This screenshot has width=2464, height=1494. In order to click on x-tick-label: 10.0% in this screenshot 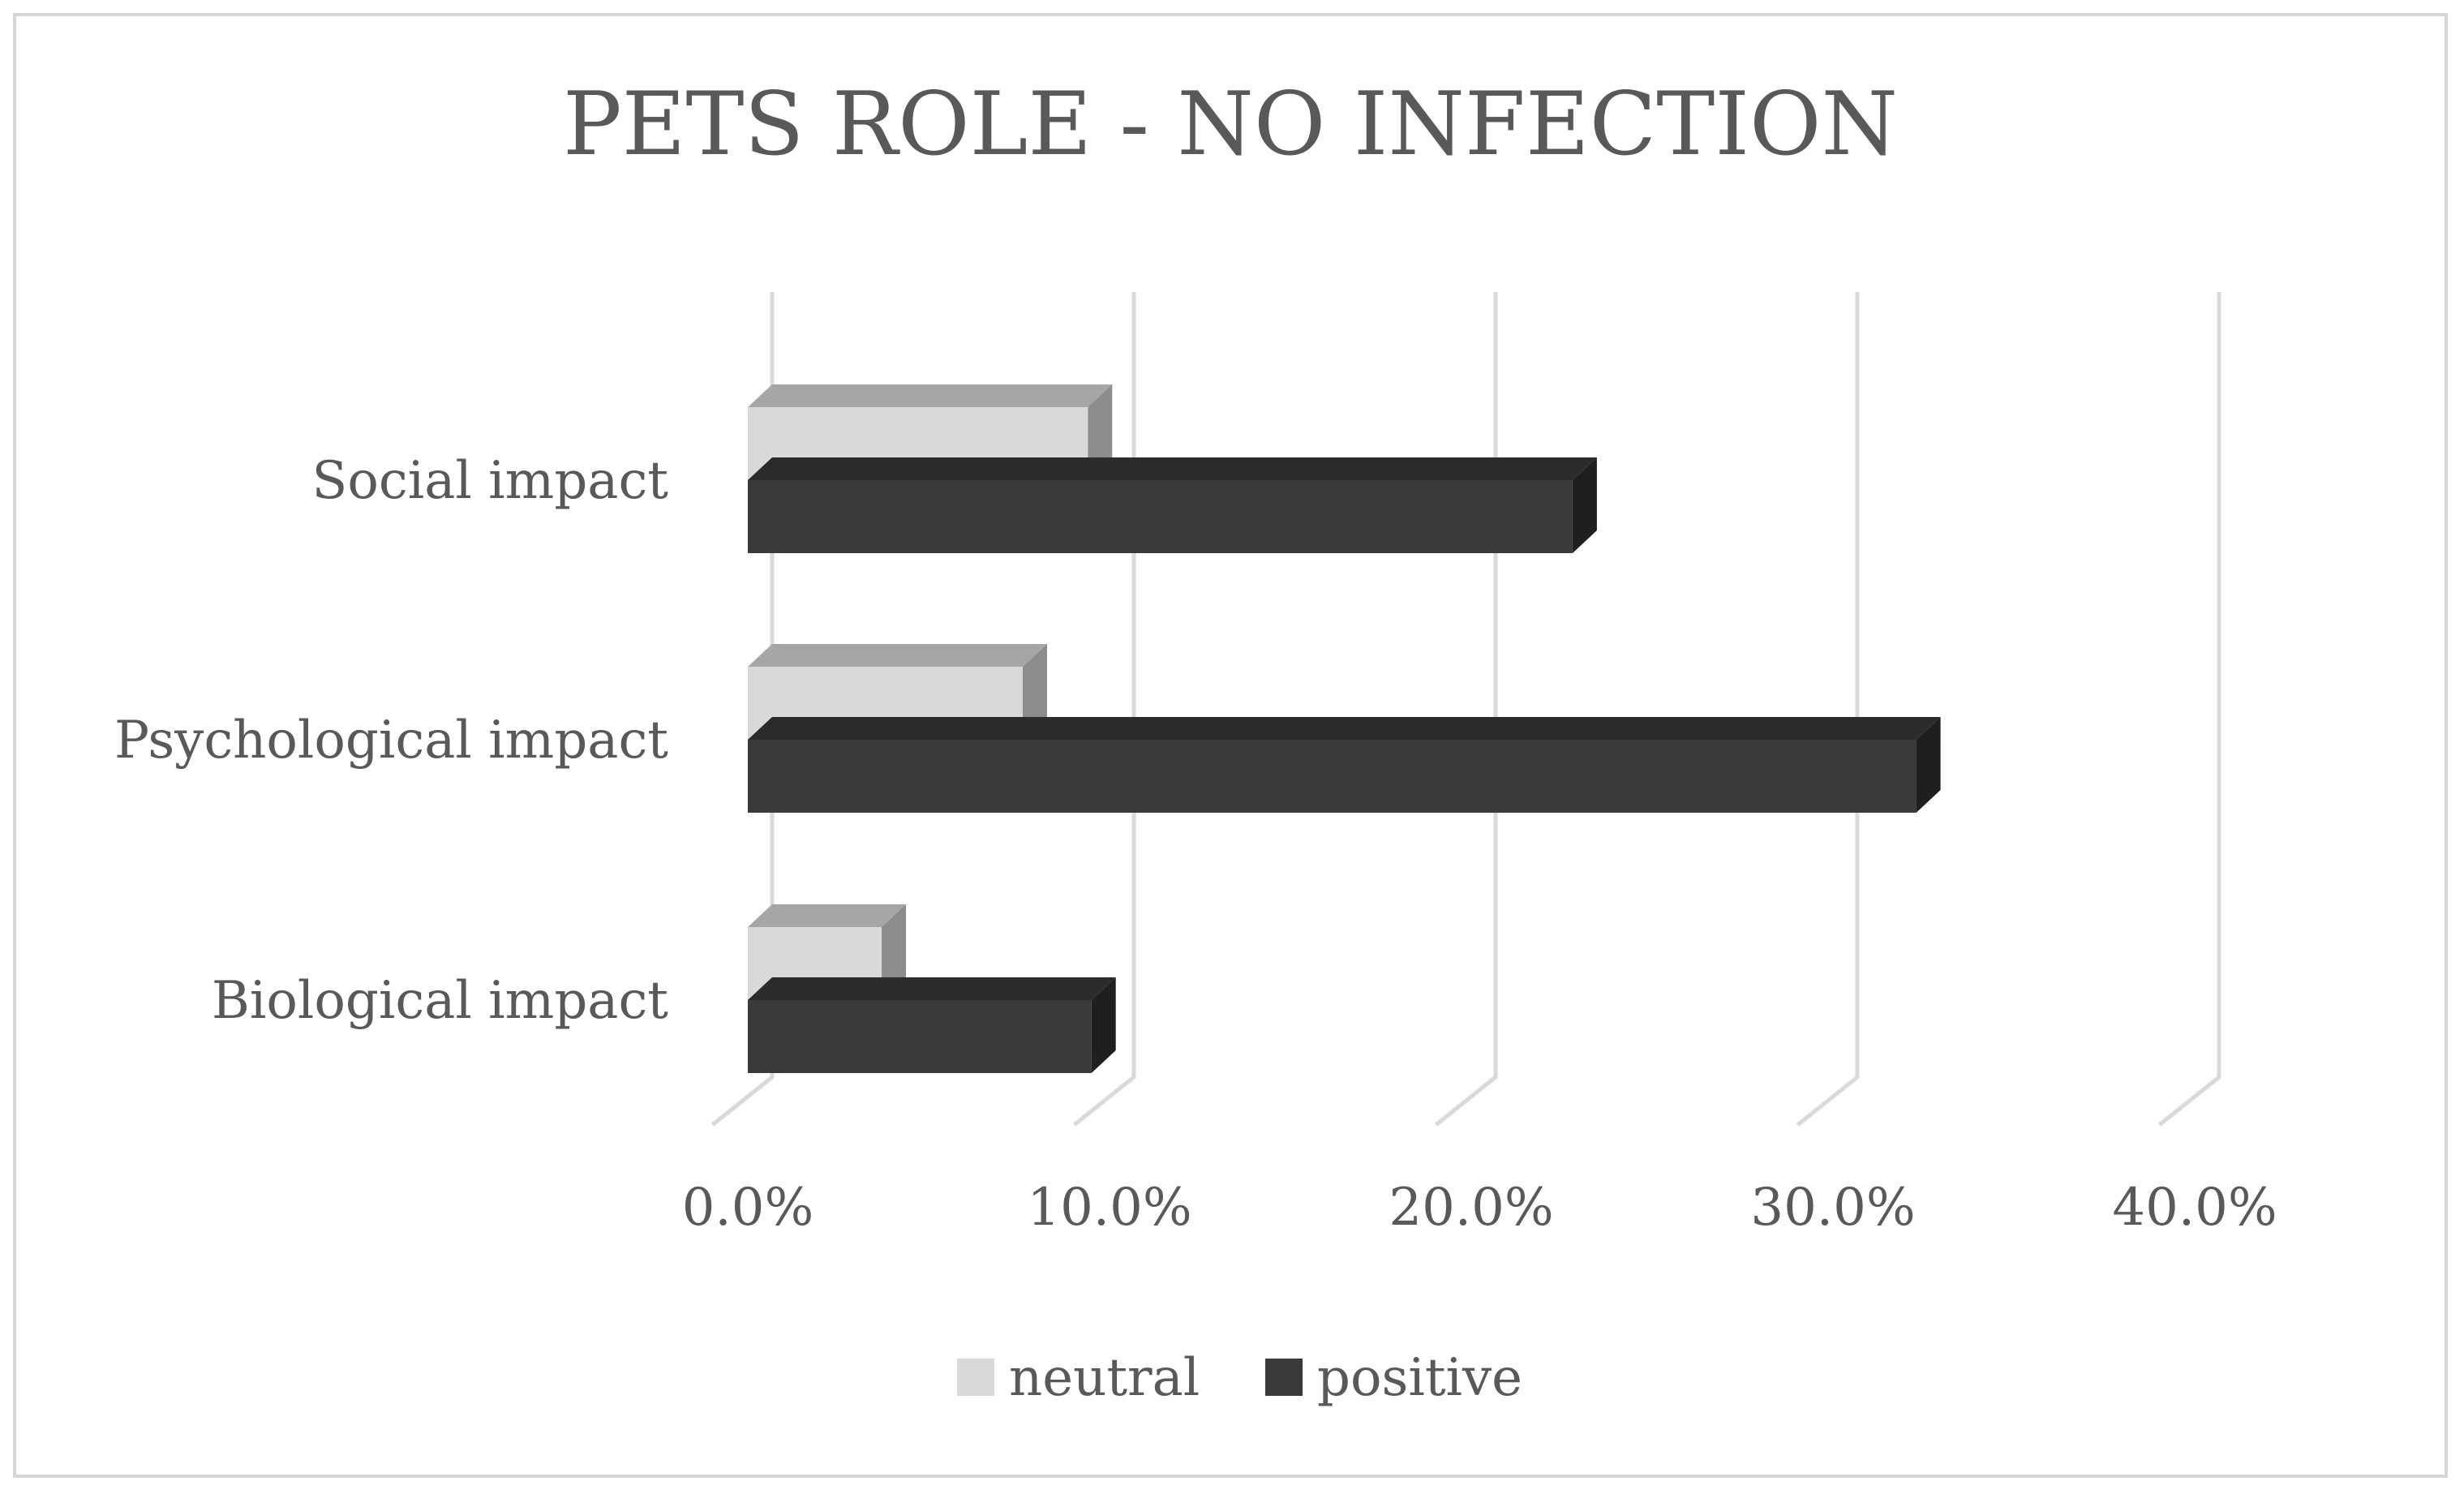, I will do `click(1109, 1208)`.